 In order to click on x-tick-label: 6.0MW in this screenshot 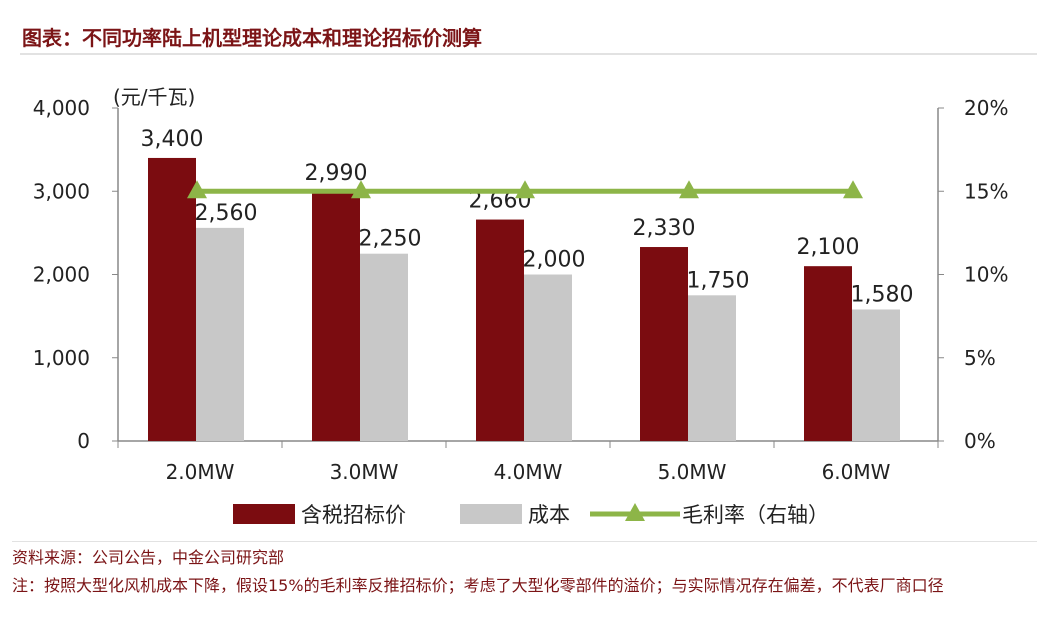, I will do `click(856, 472)`.